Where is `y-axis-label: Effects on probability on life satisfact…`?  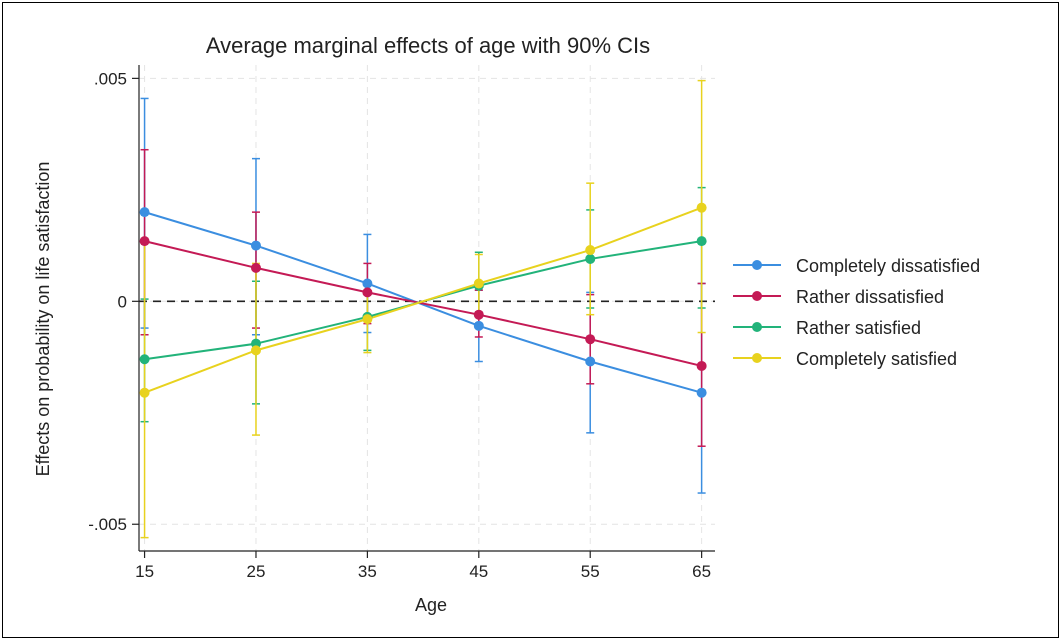
y-axis-label: Effects on probability on life satisfact… is located at coordinates (43, 319).